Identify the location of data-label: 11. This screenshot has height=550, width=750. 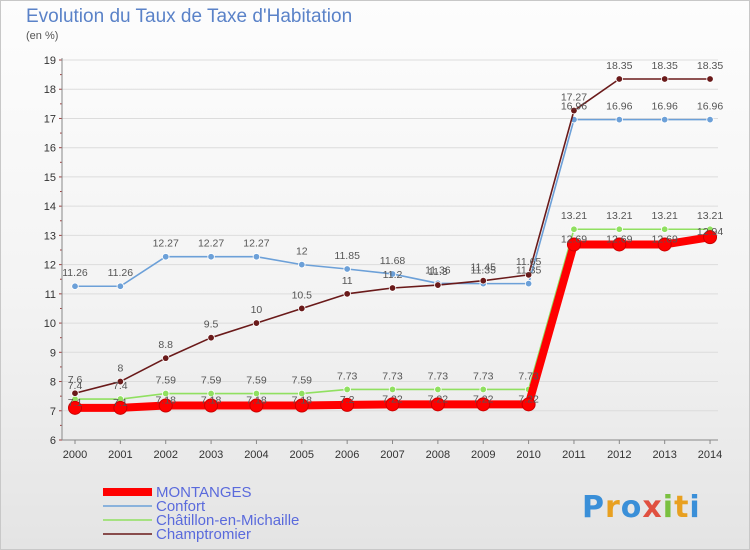
(347, 281).